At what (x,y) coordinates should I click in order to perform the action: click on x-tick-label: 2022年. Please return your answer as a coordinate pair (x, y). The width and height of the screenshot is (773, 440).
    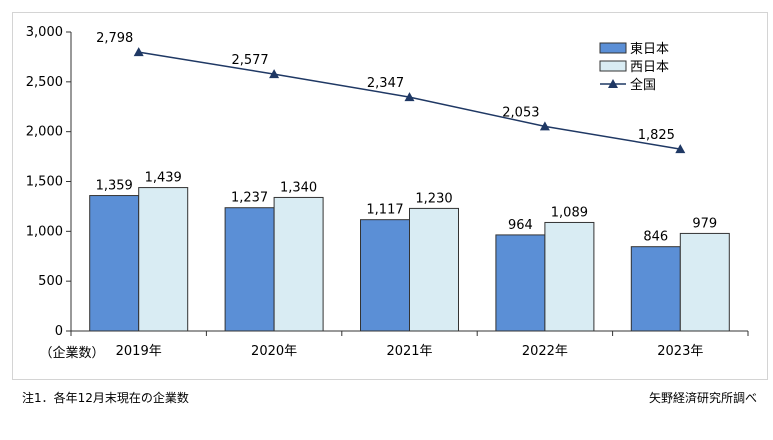
    Looking at the image, I should click on (545, 351).